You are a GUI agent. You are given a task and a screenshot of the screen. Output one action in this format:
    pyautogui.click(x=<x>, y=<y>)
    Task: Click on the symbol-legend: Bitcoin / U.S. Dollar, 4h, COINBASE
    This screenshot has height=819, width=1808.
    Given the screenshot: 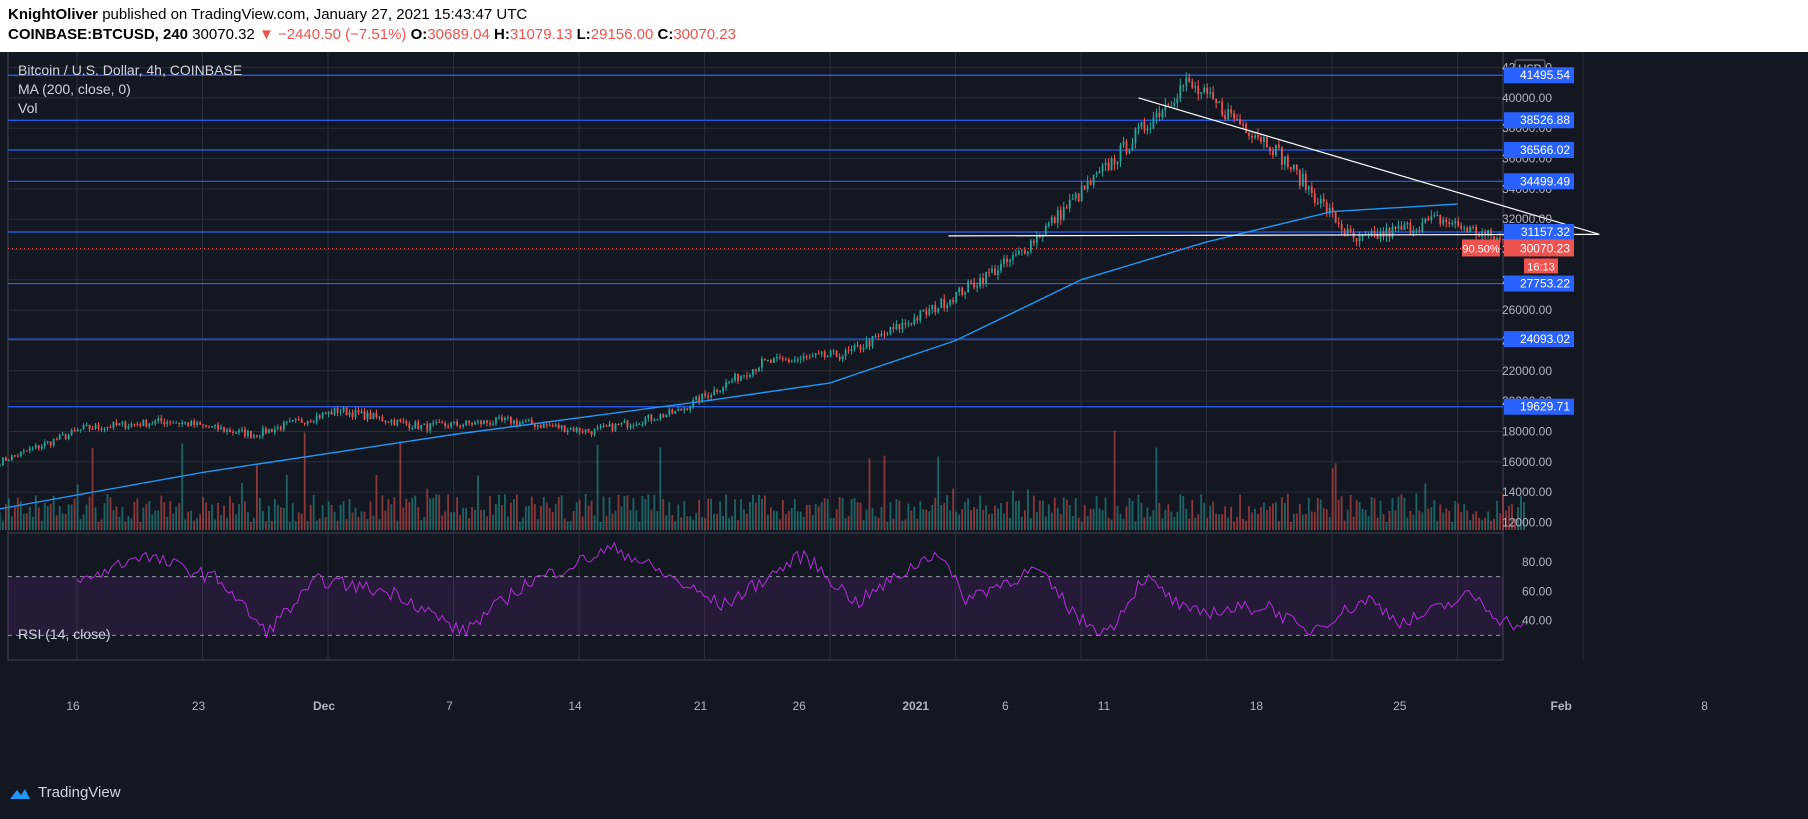 What is the action you would take?
    pyautogui.click(x=130, y=70)
    